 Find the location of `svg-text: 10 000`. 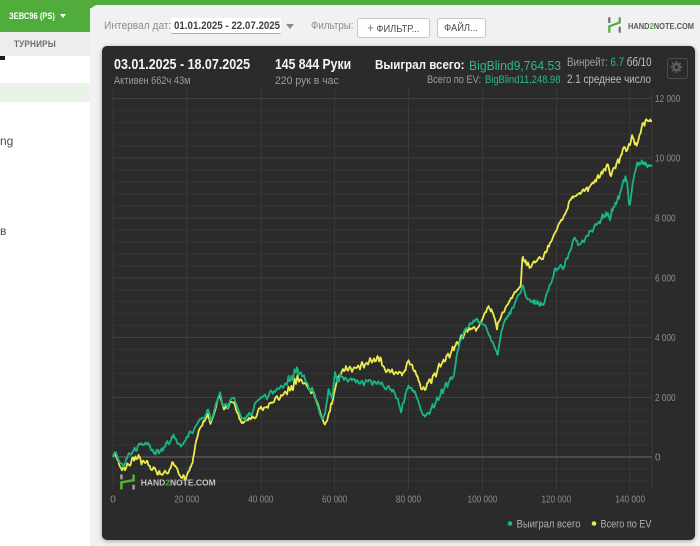

svg-text: 10 000 is located at coordinates (668, 159).